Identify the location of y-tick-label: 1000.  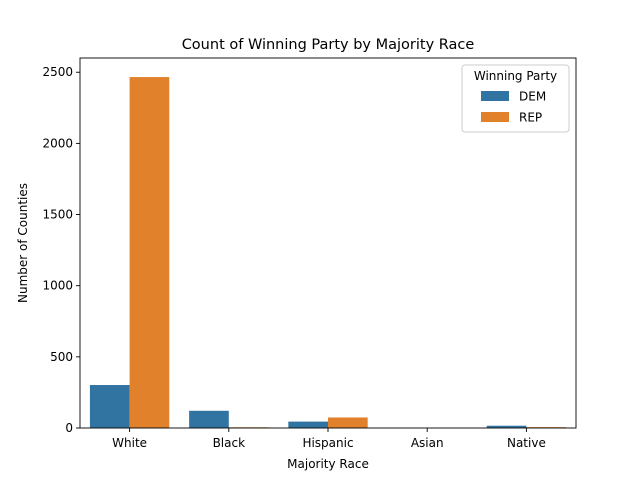
(57, 286).